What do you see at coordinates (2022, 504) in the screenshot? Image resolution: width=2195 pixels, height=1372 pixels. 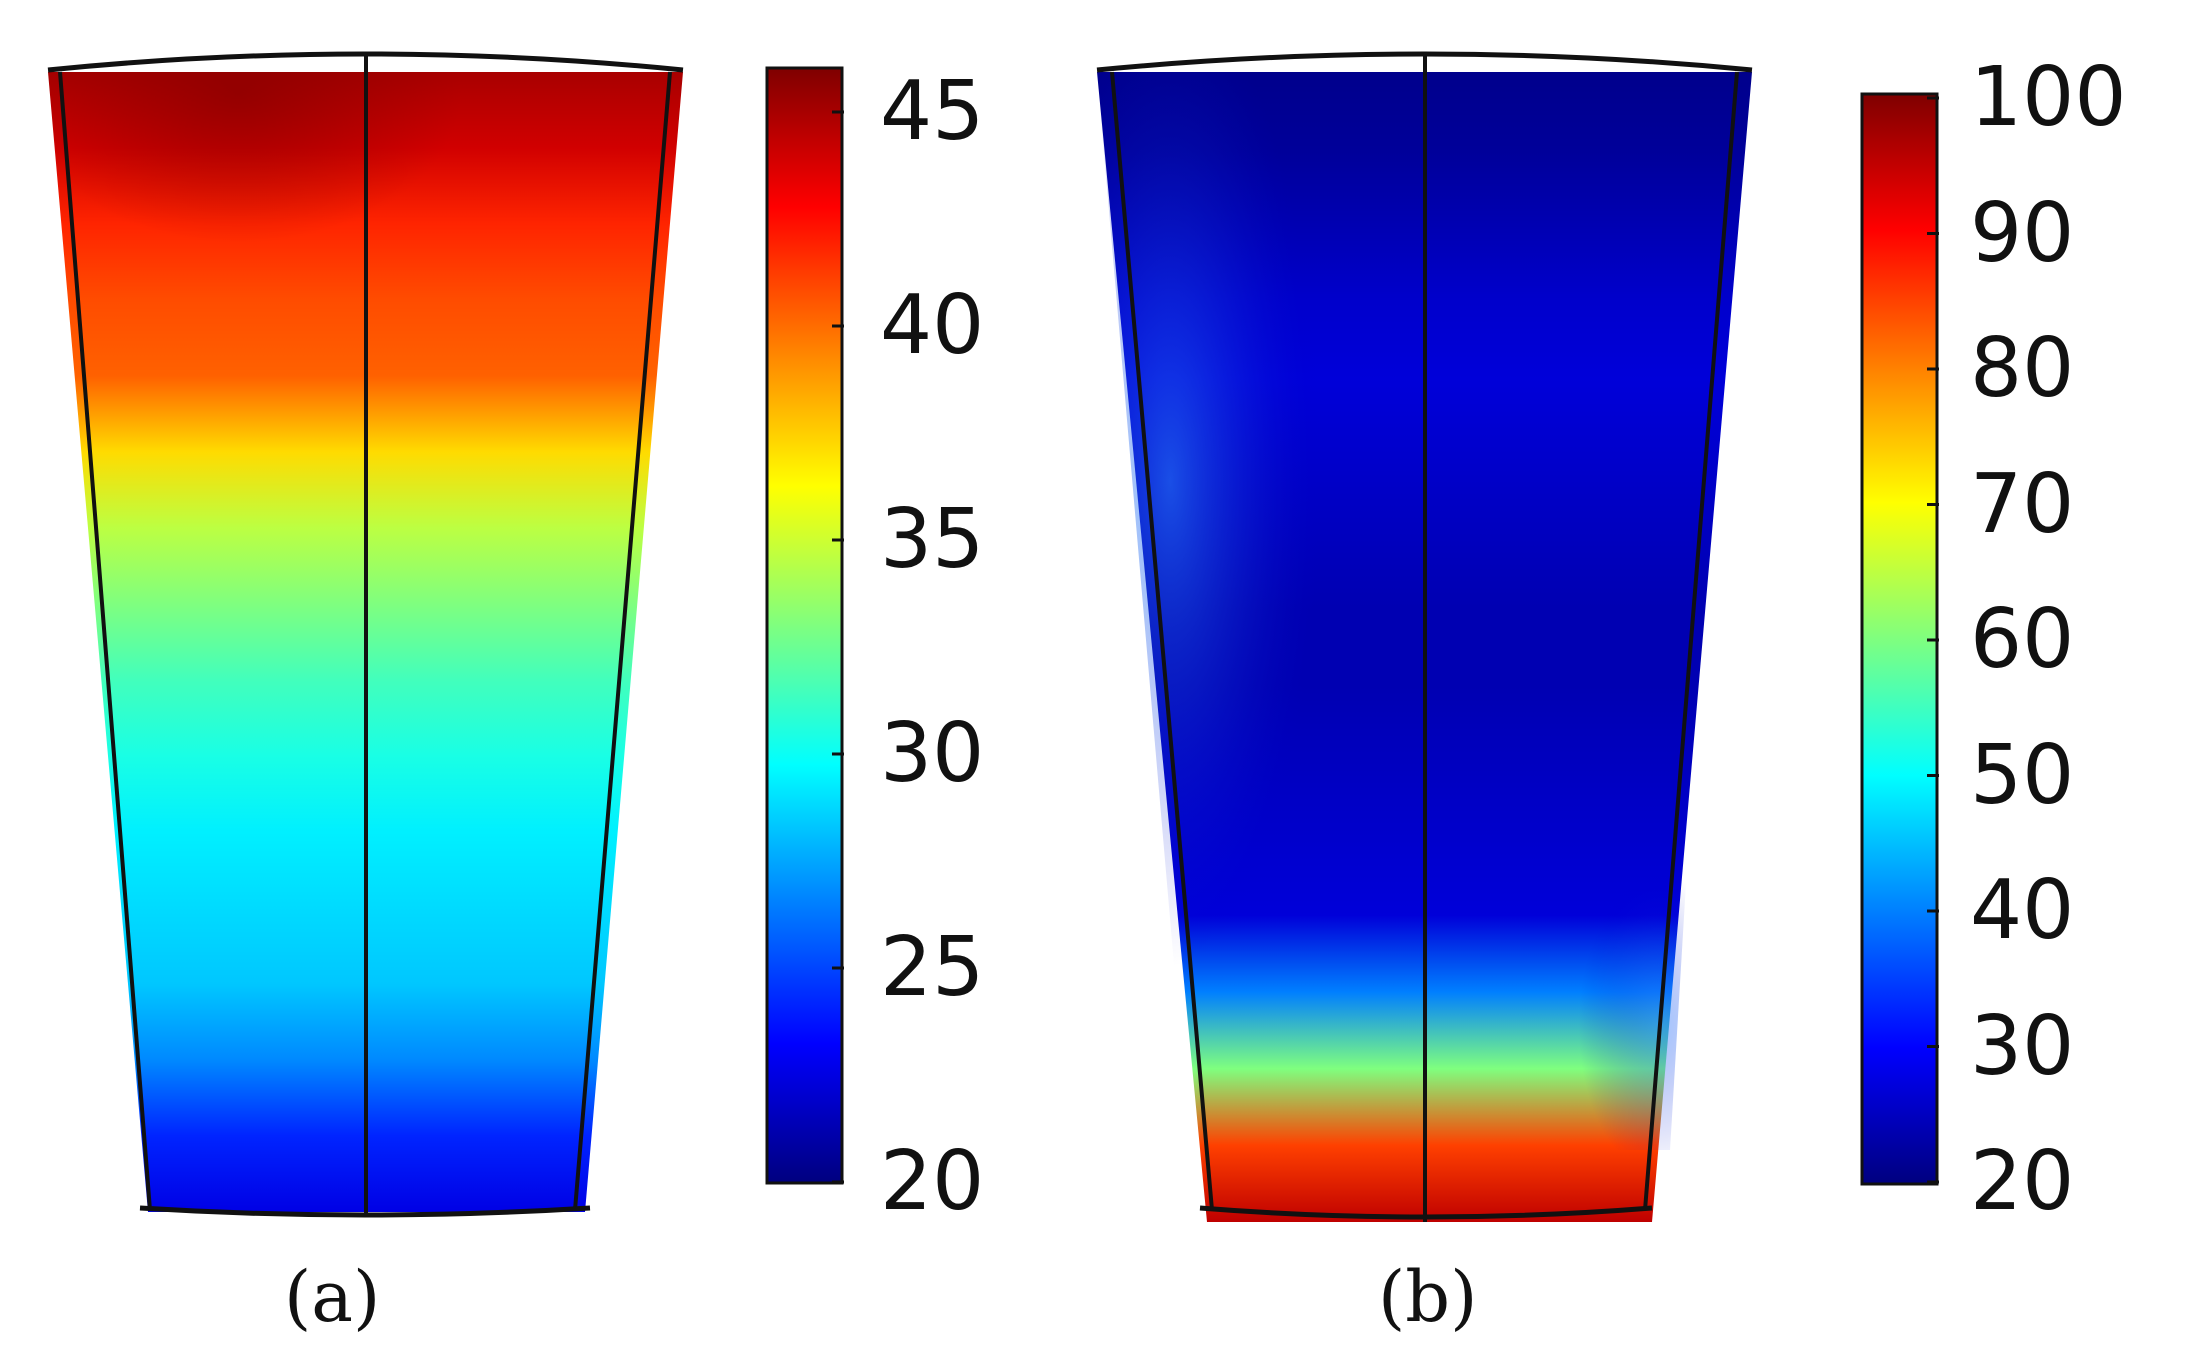 I see `colorbar-tick-label: 70` at bounding box center [2022, 504].